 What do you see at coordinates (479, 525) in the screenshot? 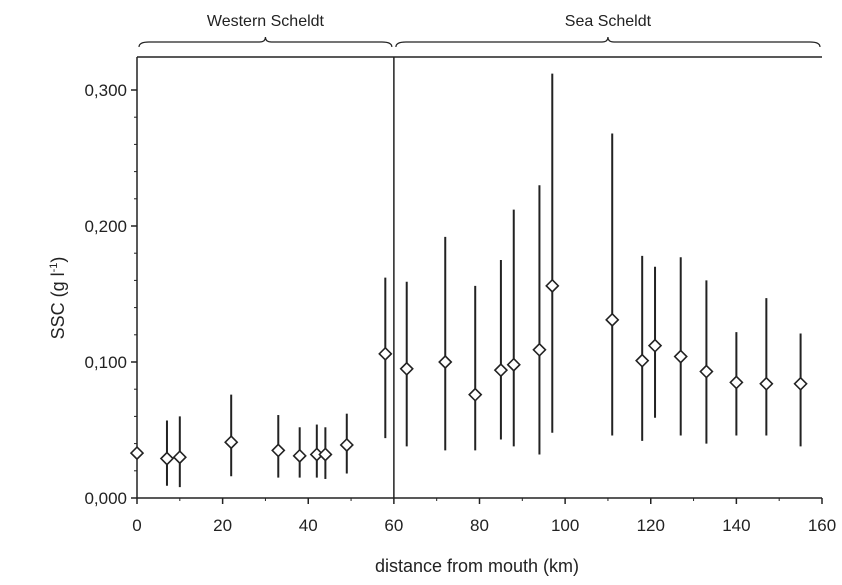
I see `x-tick-label: 80` at bounding box center [479, 525].